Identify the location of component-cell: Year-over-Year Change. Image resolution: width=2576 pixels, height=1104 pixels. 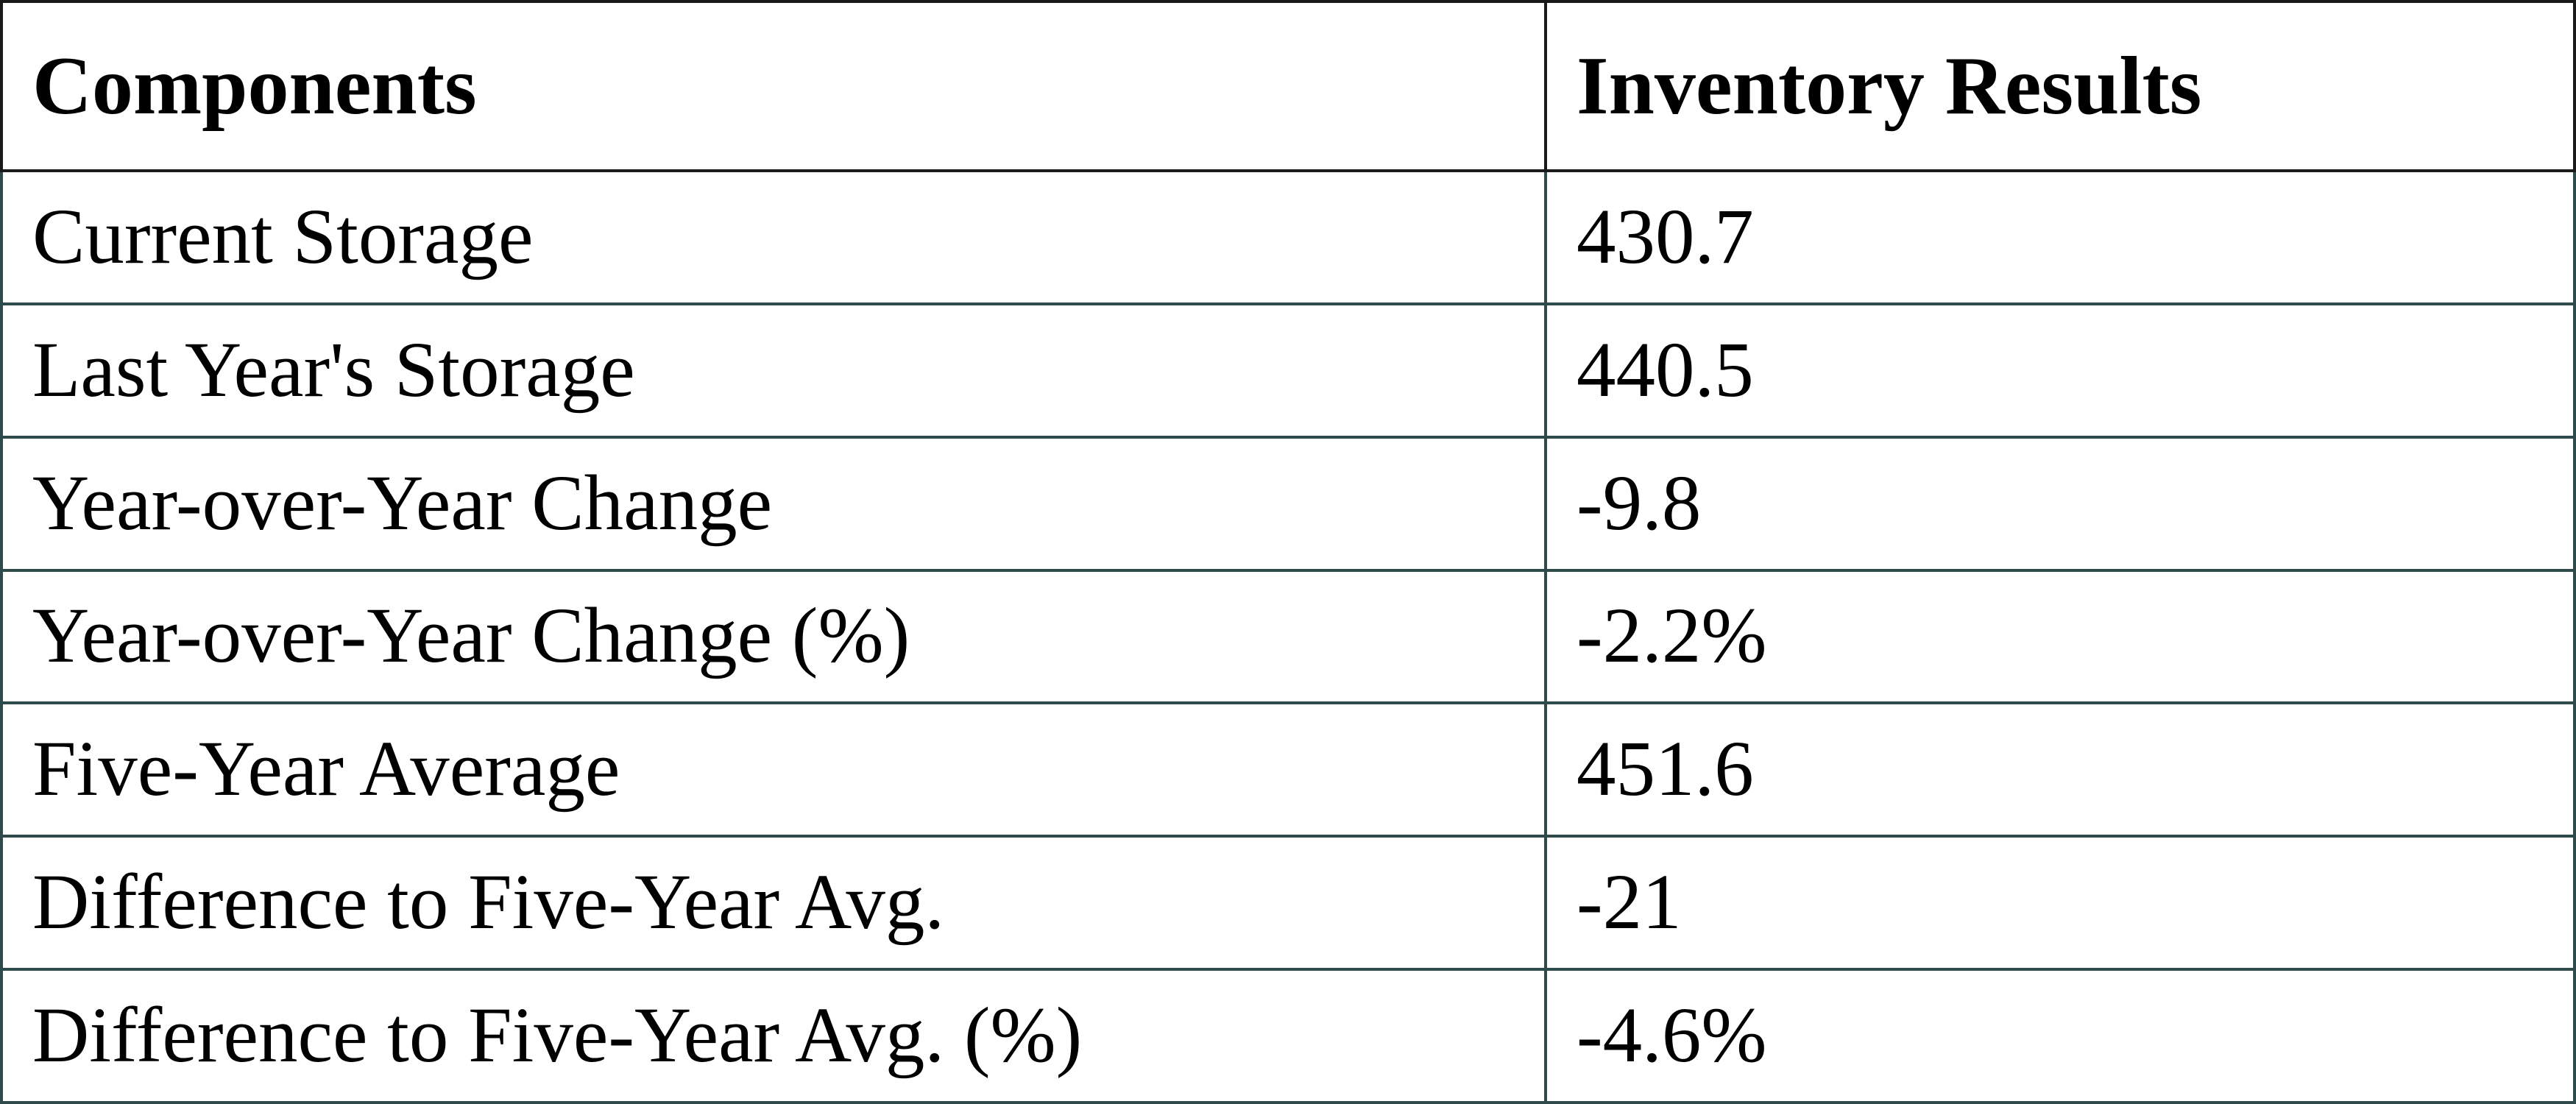
(773, 503).